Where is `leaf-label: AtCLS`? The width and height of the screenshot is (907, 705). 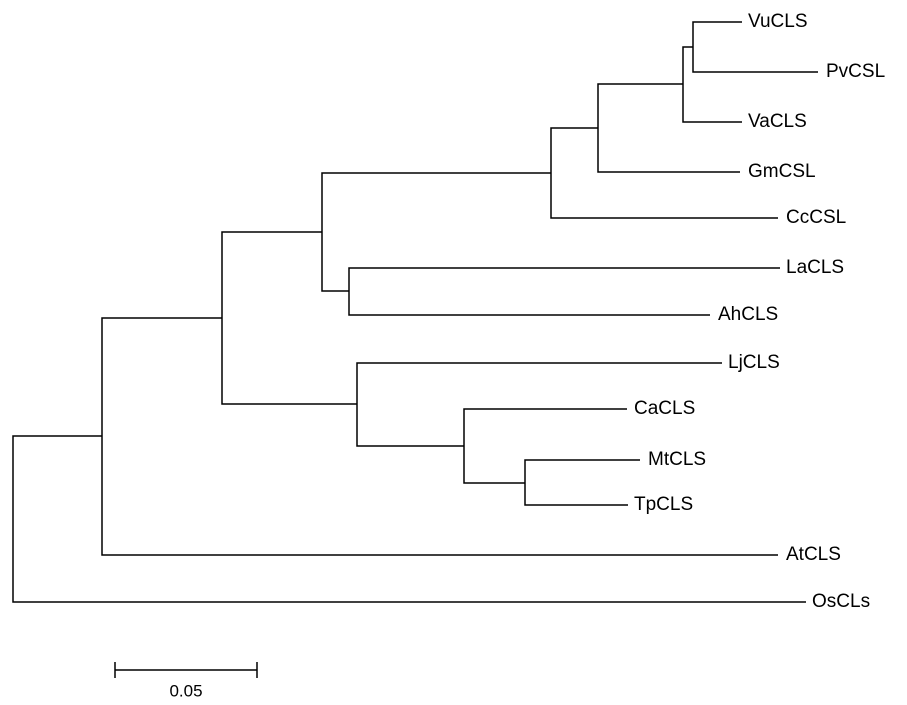
leaf-label: AtCLS is located at coordinates (813, 554).